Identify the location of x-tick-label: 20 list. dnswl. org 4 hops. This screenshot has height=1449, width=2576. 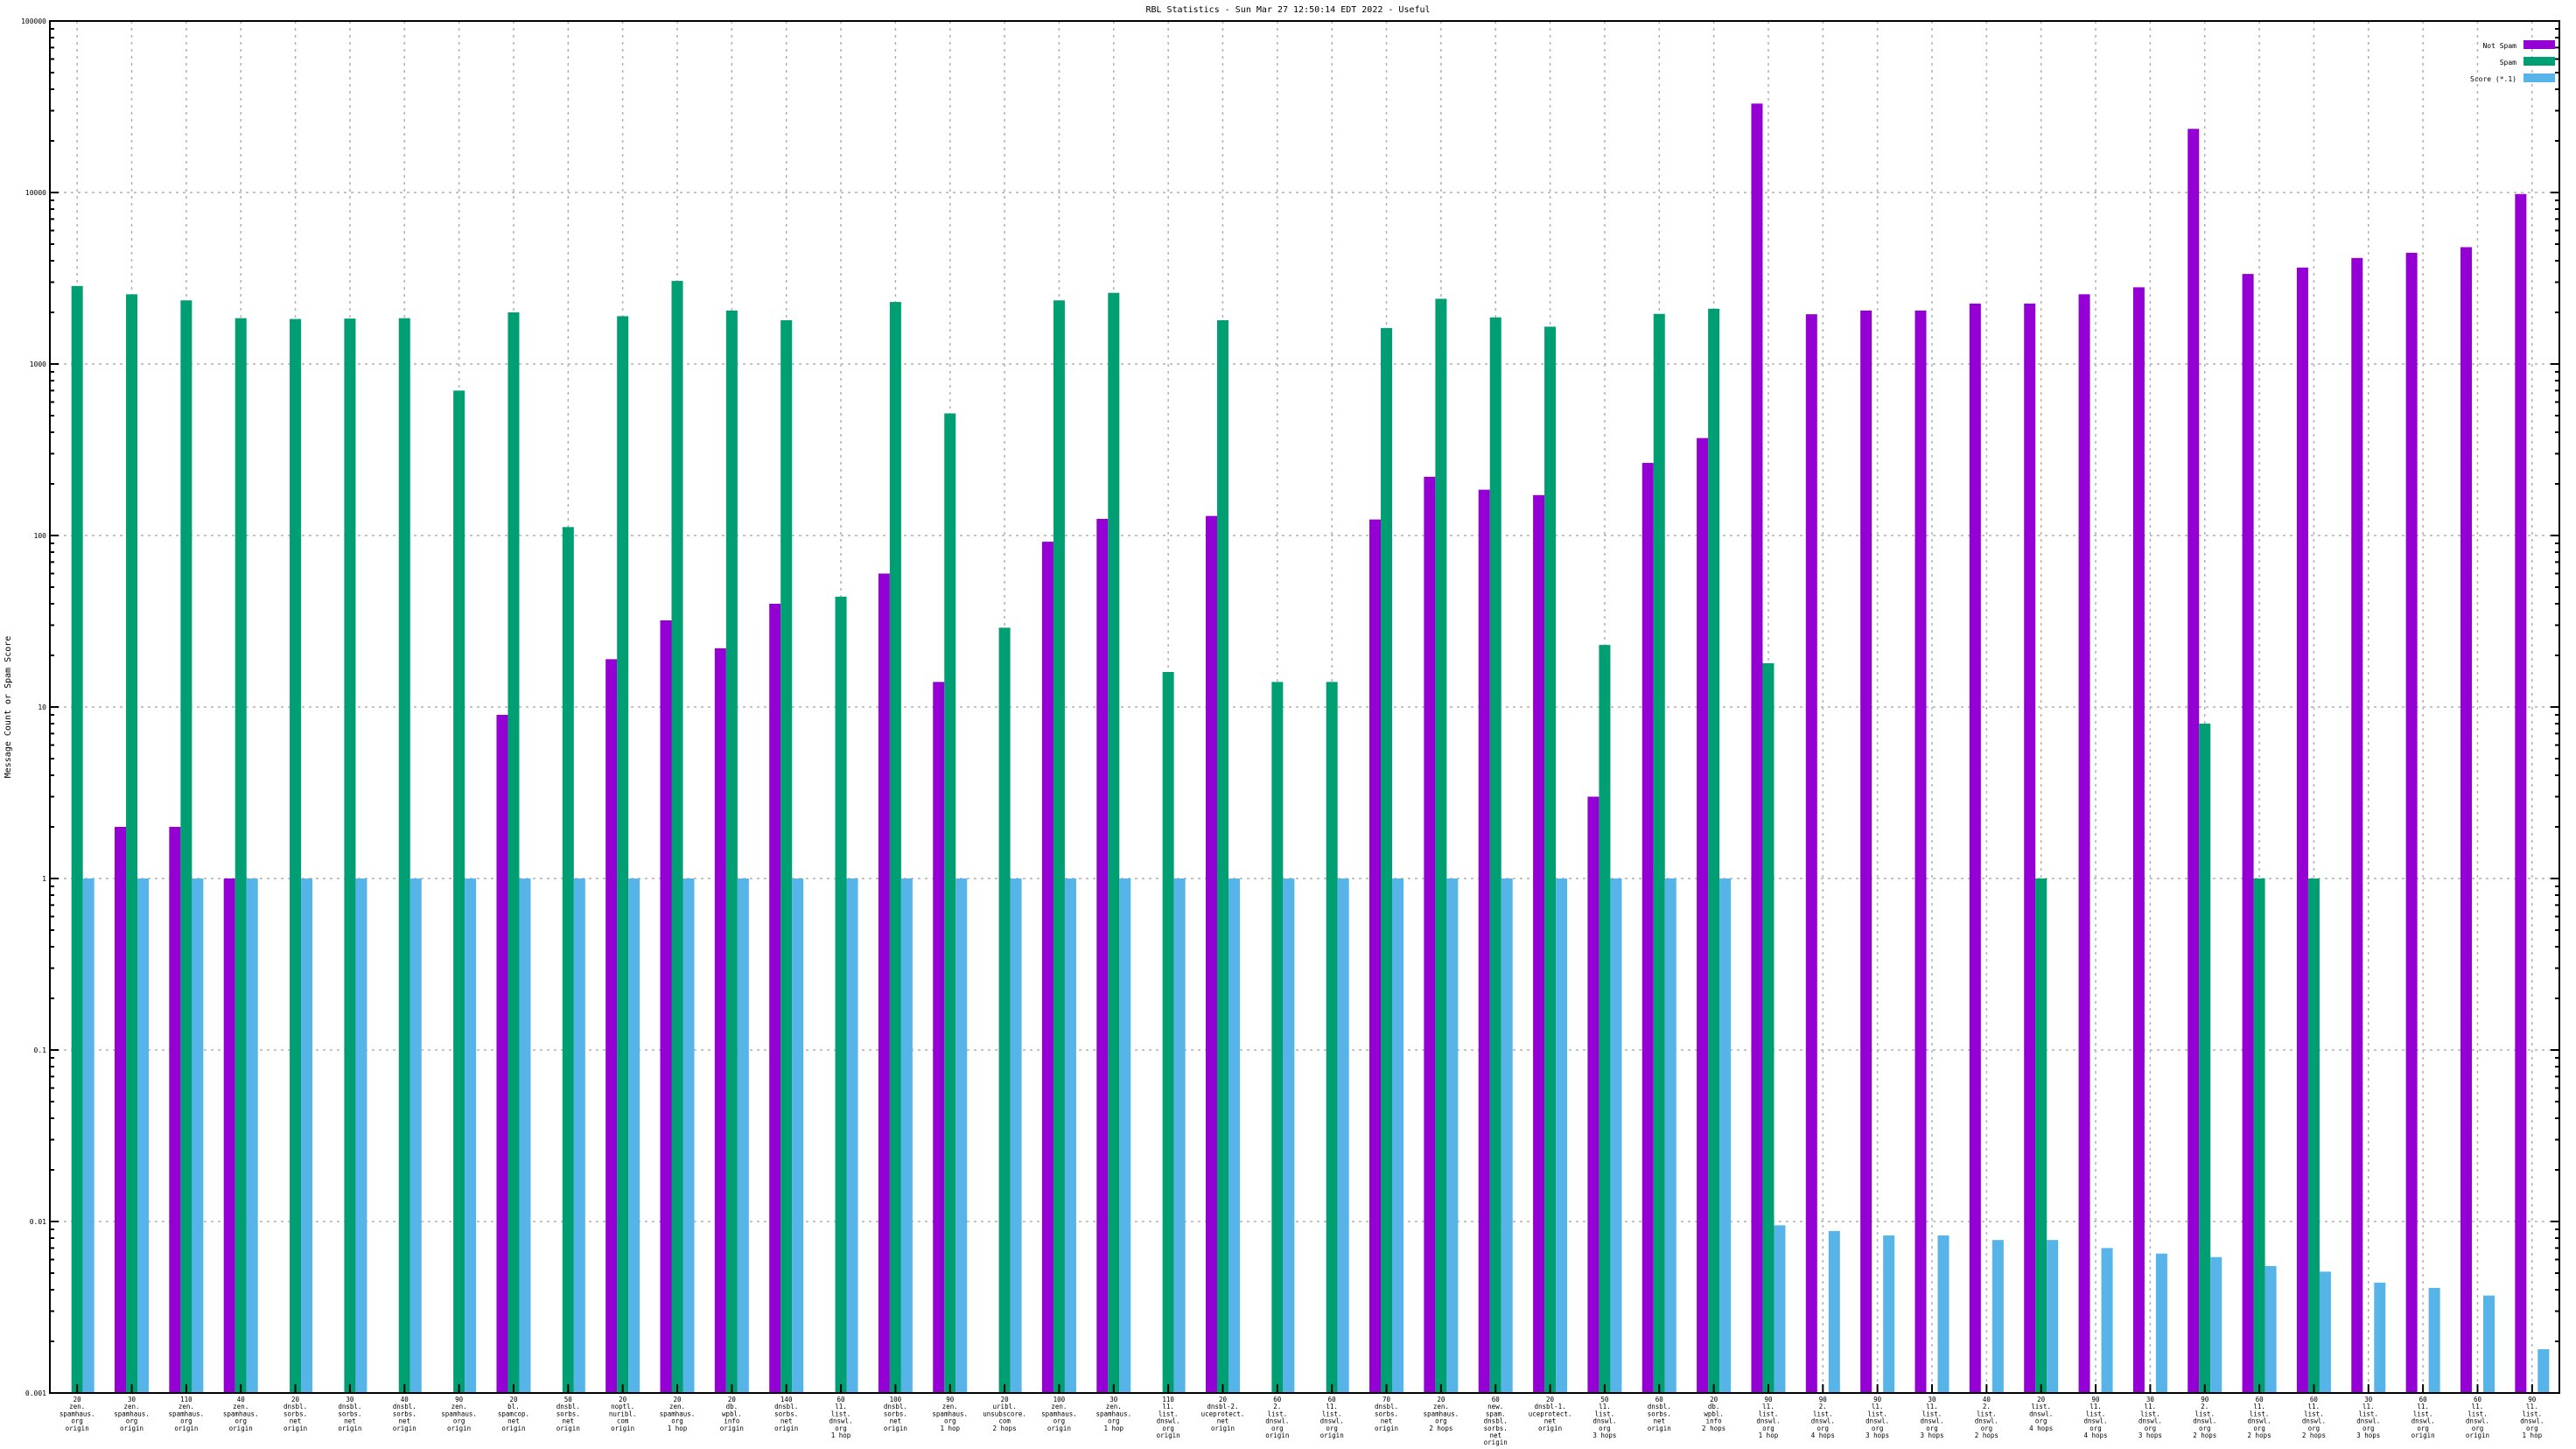
(2041, 1414).